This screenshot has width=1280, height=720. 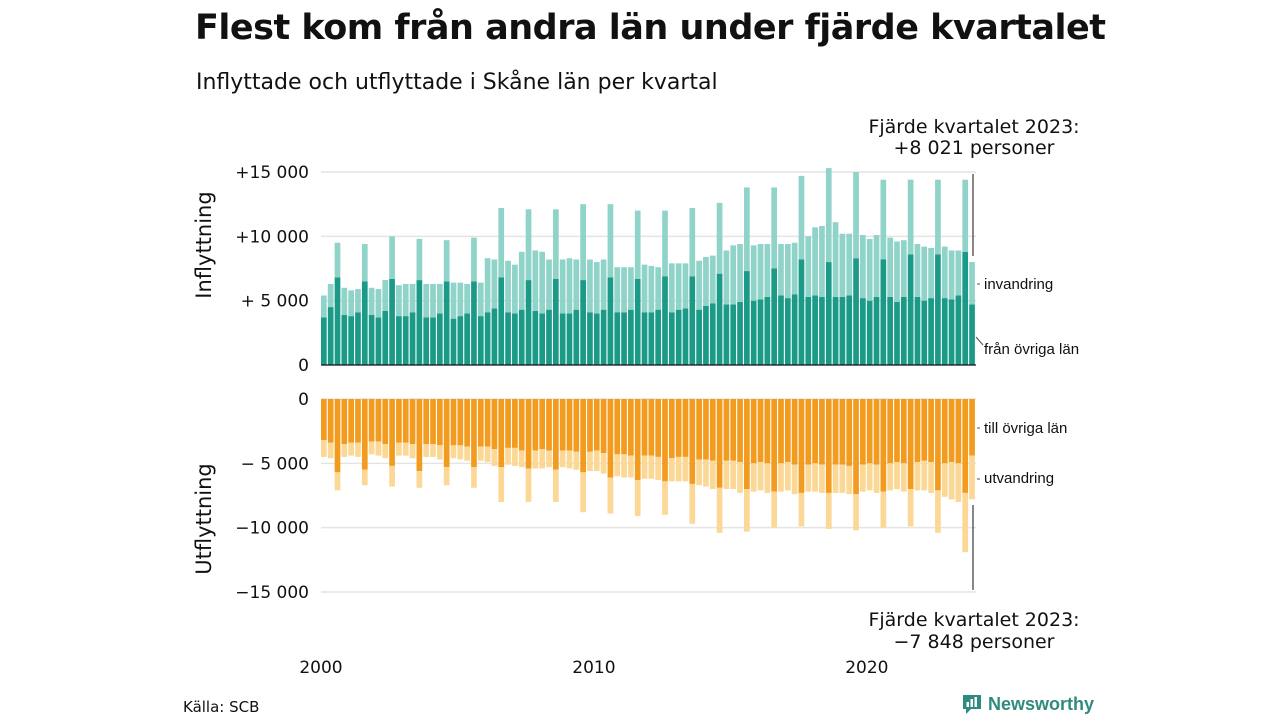 I want to click on annotation-bottom-line2: −7 848 personer, so click(x=974, y=642).